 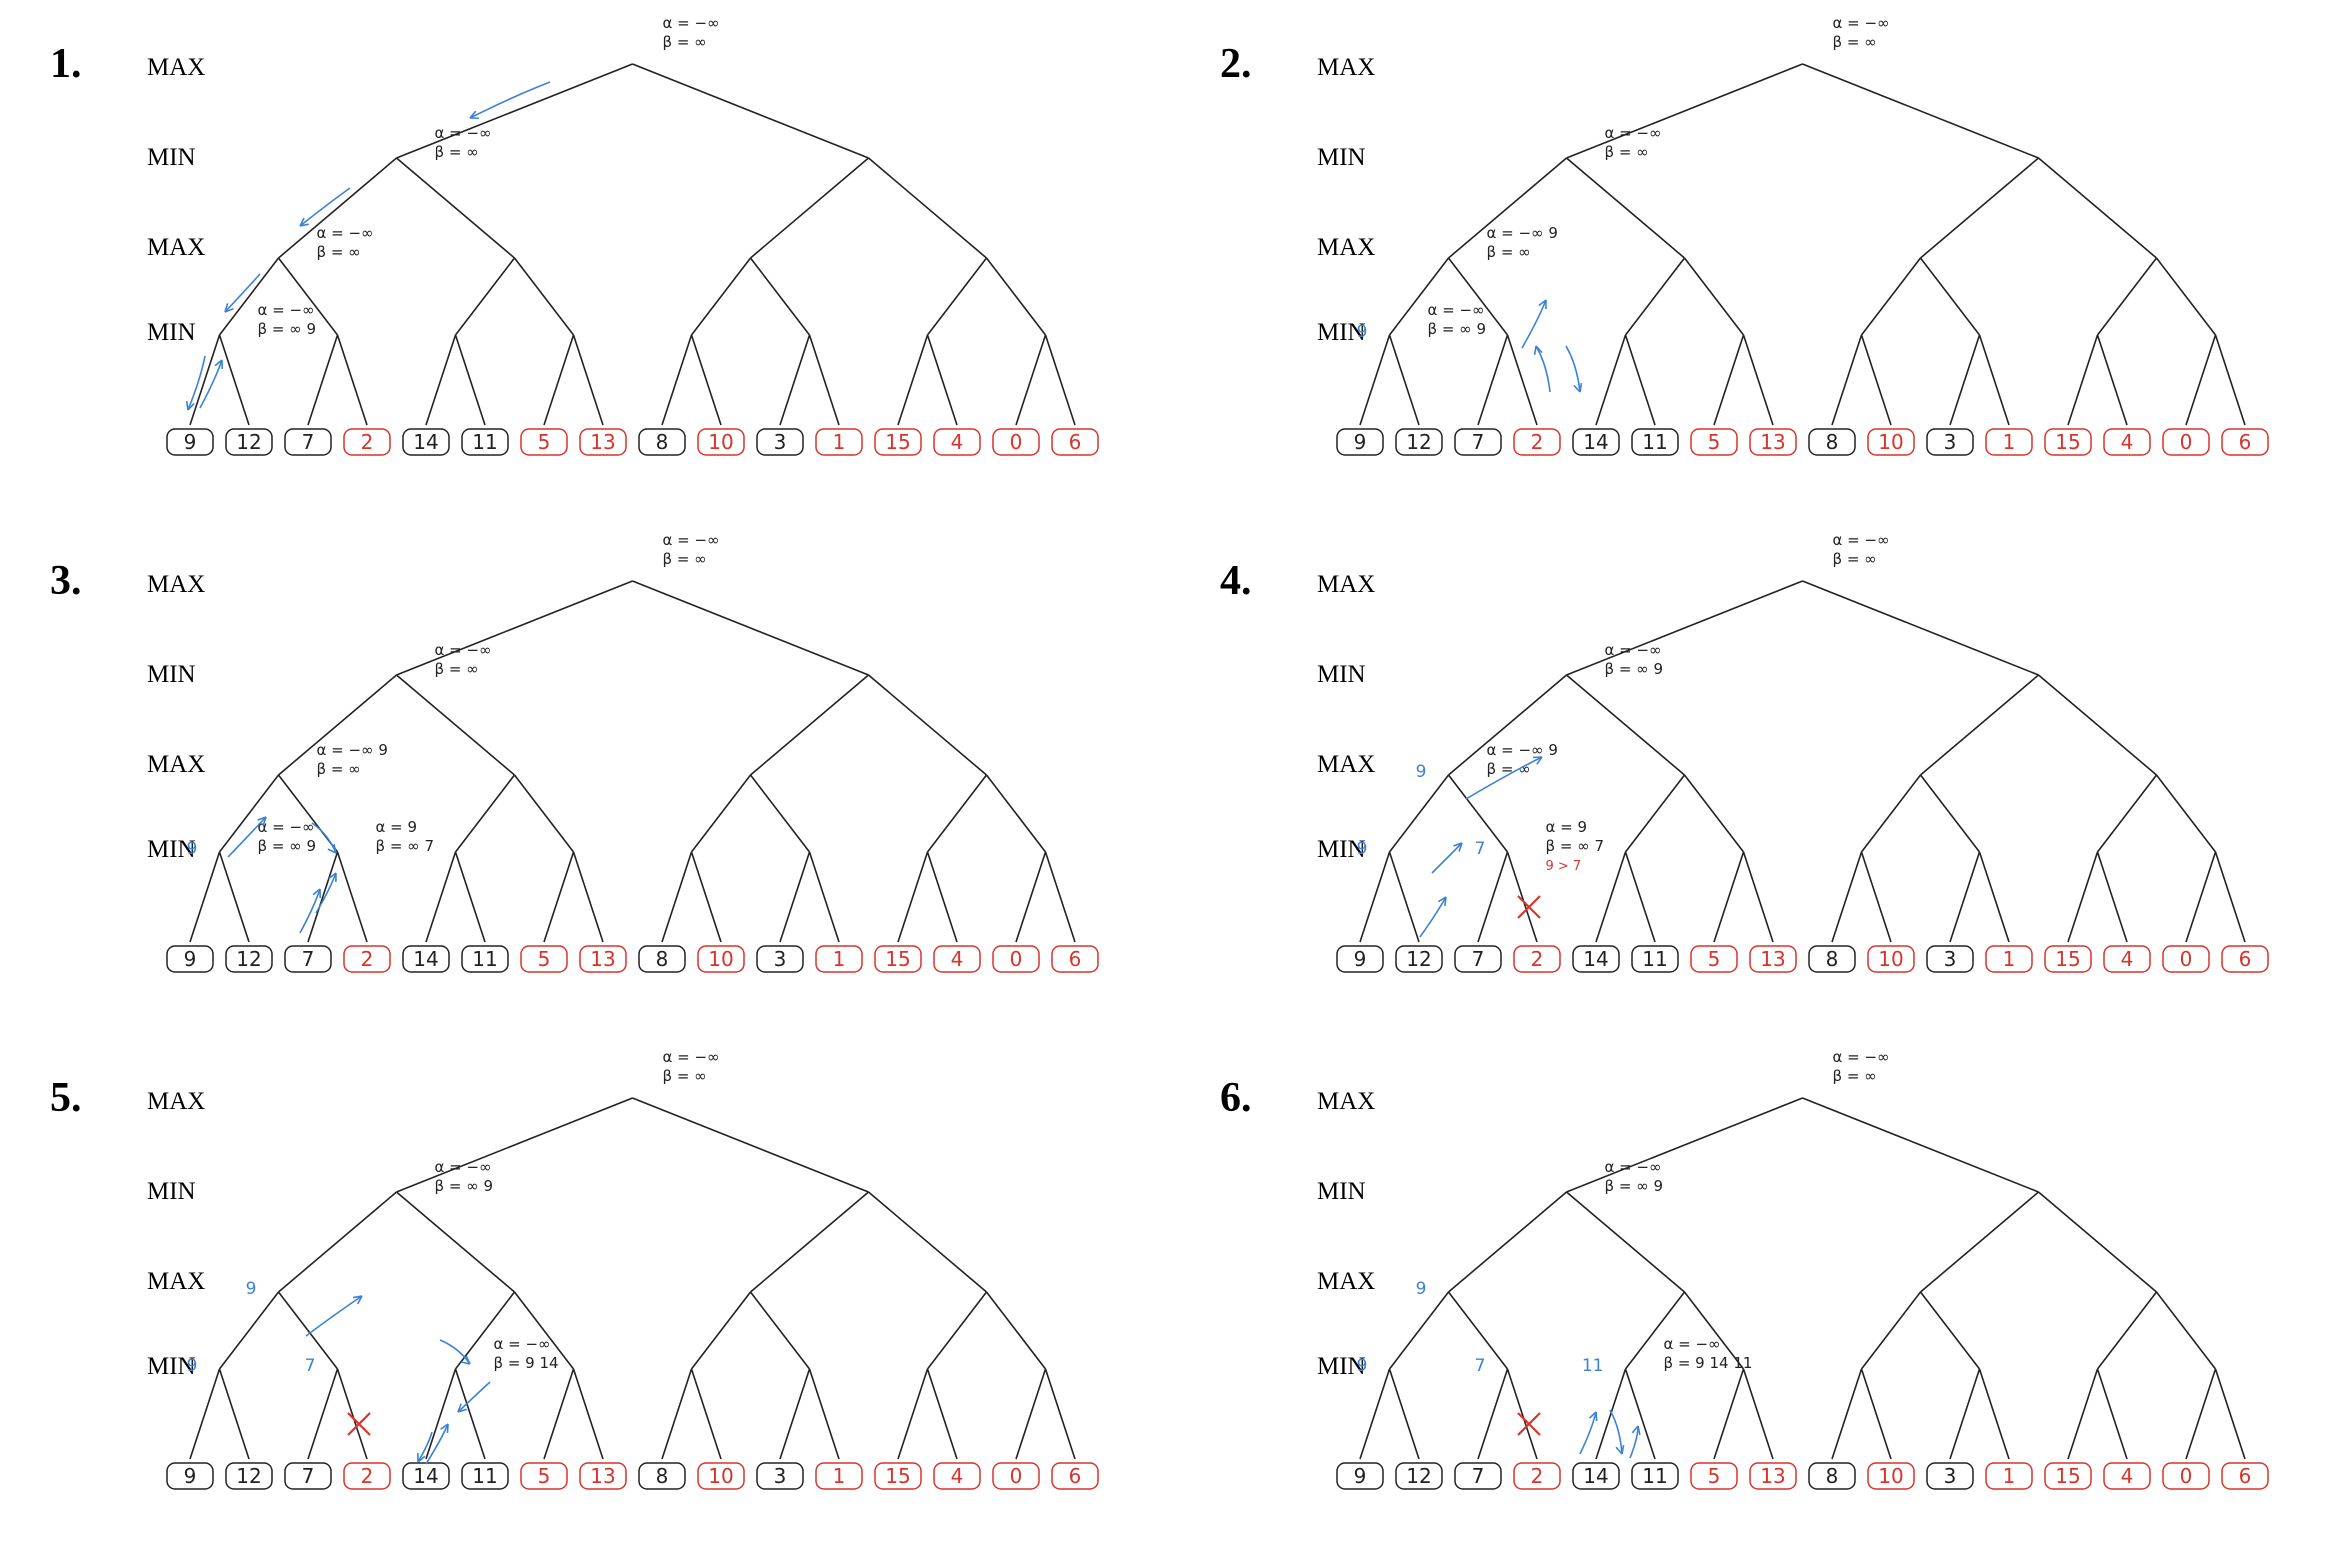 I want to click on leaf-value: 1, so click(x=839, y=1476).